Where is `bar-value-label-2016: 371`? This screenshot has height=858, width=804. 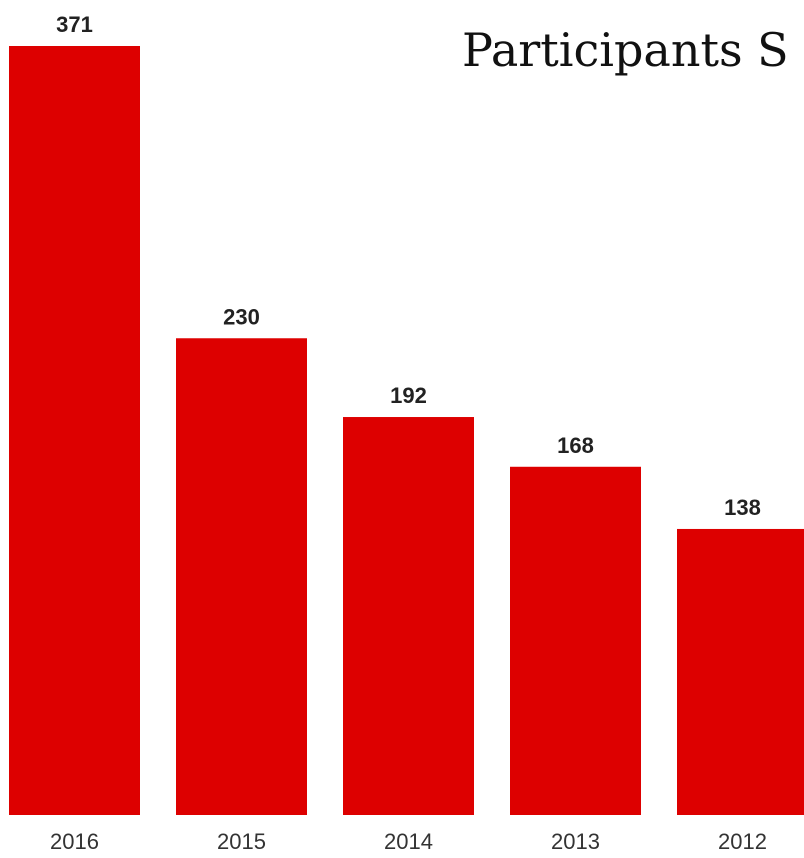 bar-value-label-2016: 371 is located at coordinates (74, 24).